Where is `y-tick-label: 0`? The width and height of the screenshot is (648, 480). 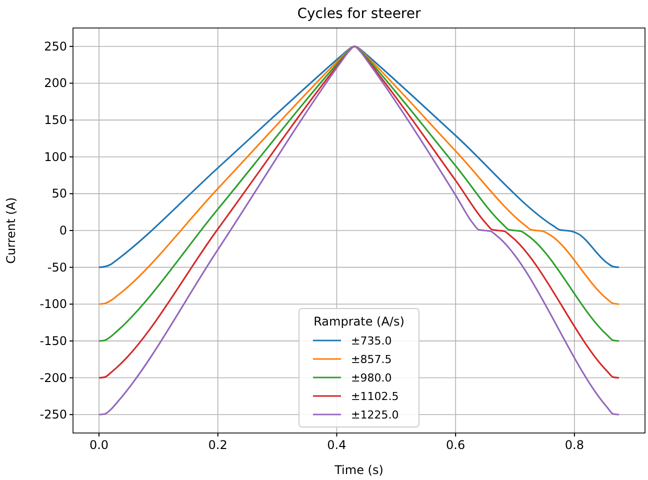
y-tick-label: 0 is located at coordinates (63, 231).